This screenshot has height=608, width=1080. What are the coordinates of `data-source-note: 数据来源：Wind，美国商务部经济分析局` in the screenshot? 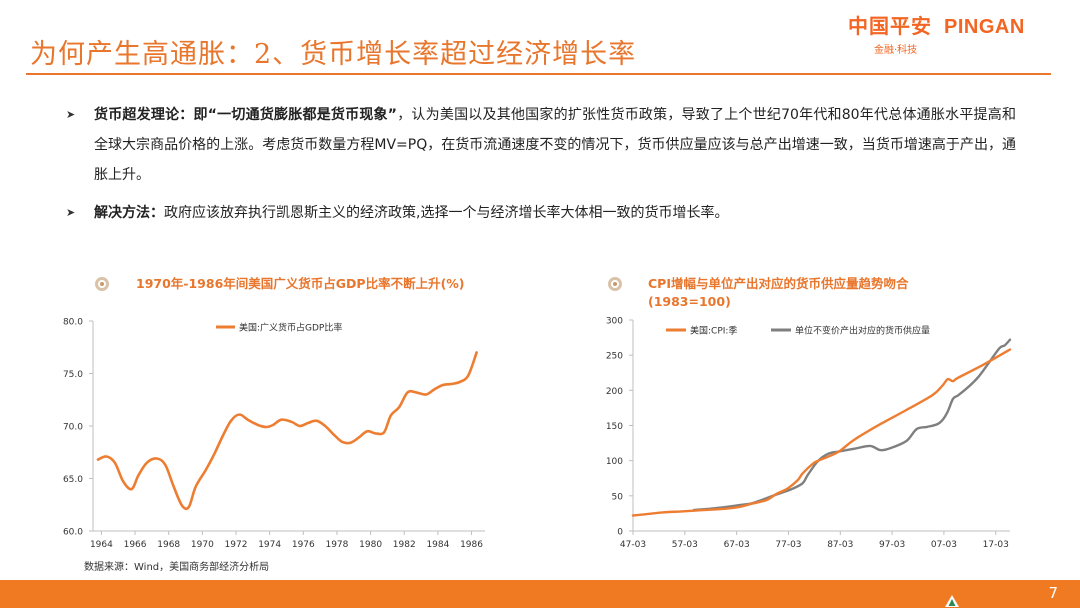 It's located at (177, 567).